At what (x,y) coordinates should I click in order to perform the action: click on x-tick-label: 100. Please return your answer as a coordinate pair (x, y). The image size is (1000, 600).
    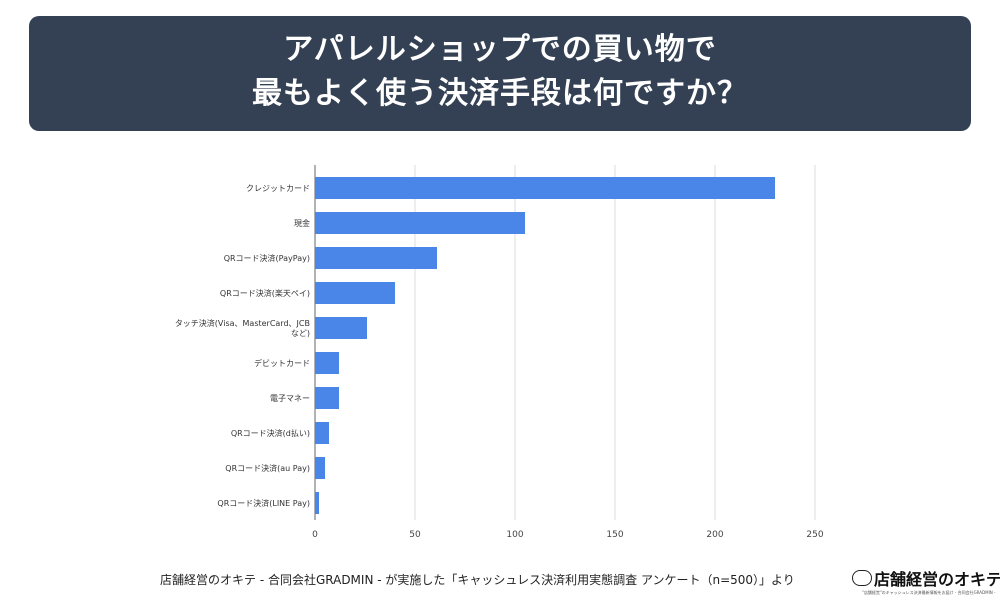
    Looking at the image, I should click on (514, 535).